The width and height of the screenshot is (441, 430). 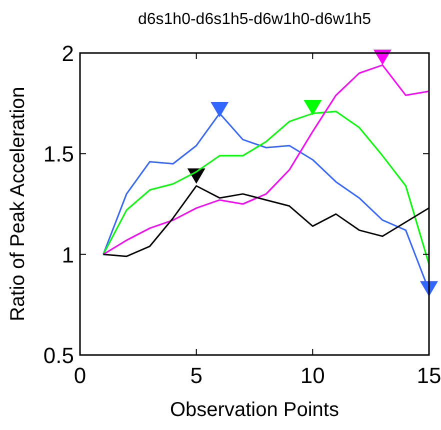 What do you see at coordinates (18, 204) in the screenshot?
I see `y-axis-title: Ratio of Peak Acceleration` at bounding box center [18, 204].